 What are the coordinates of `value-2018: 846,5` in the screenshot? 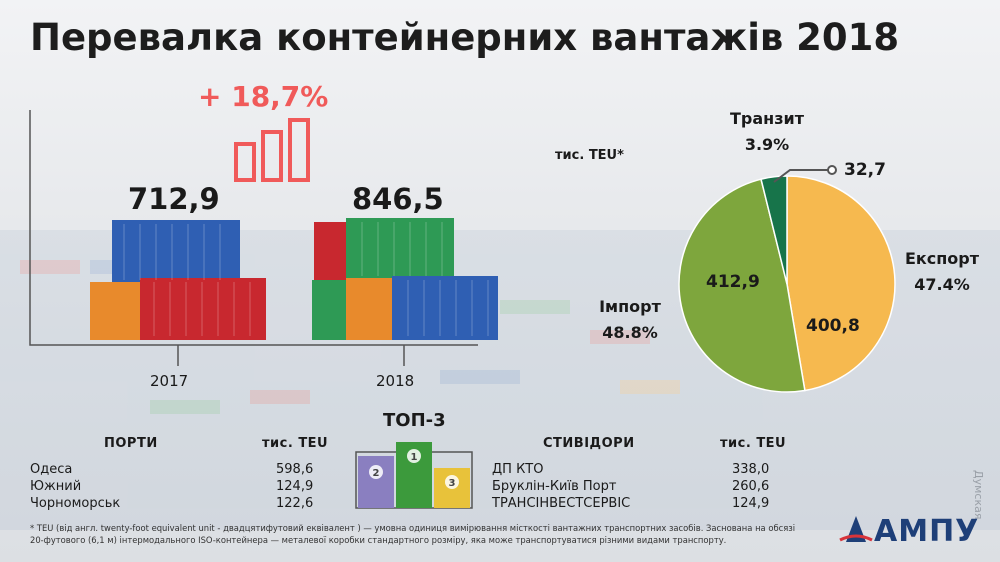 It's located at (398, 199).